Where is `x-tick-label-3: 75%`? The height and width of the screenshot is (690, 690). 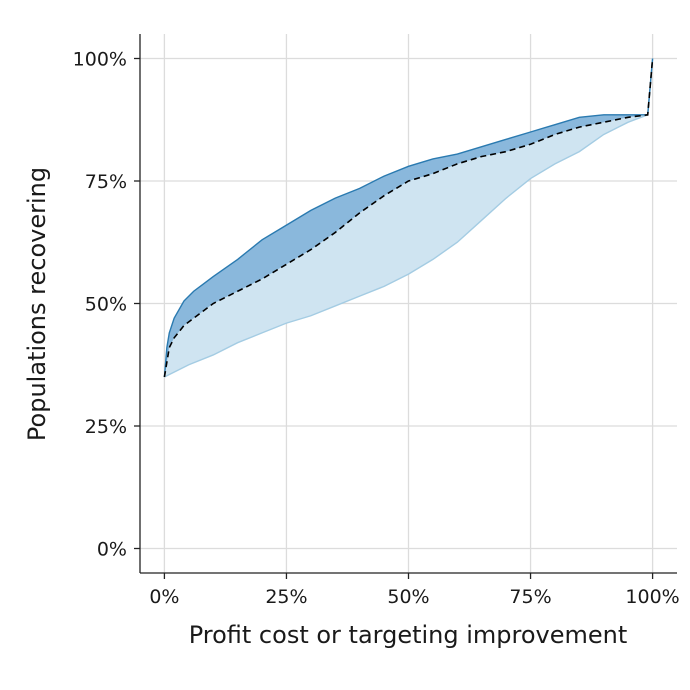 x-tick-label-3: 75% is located at coordinates (530, 597).